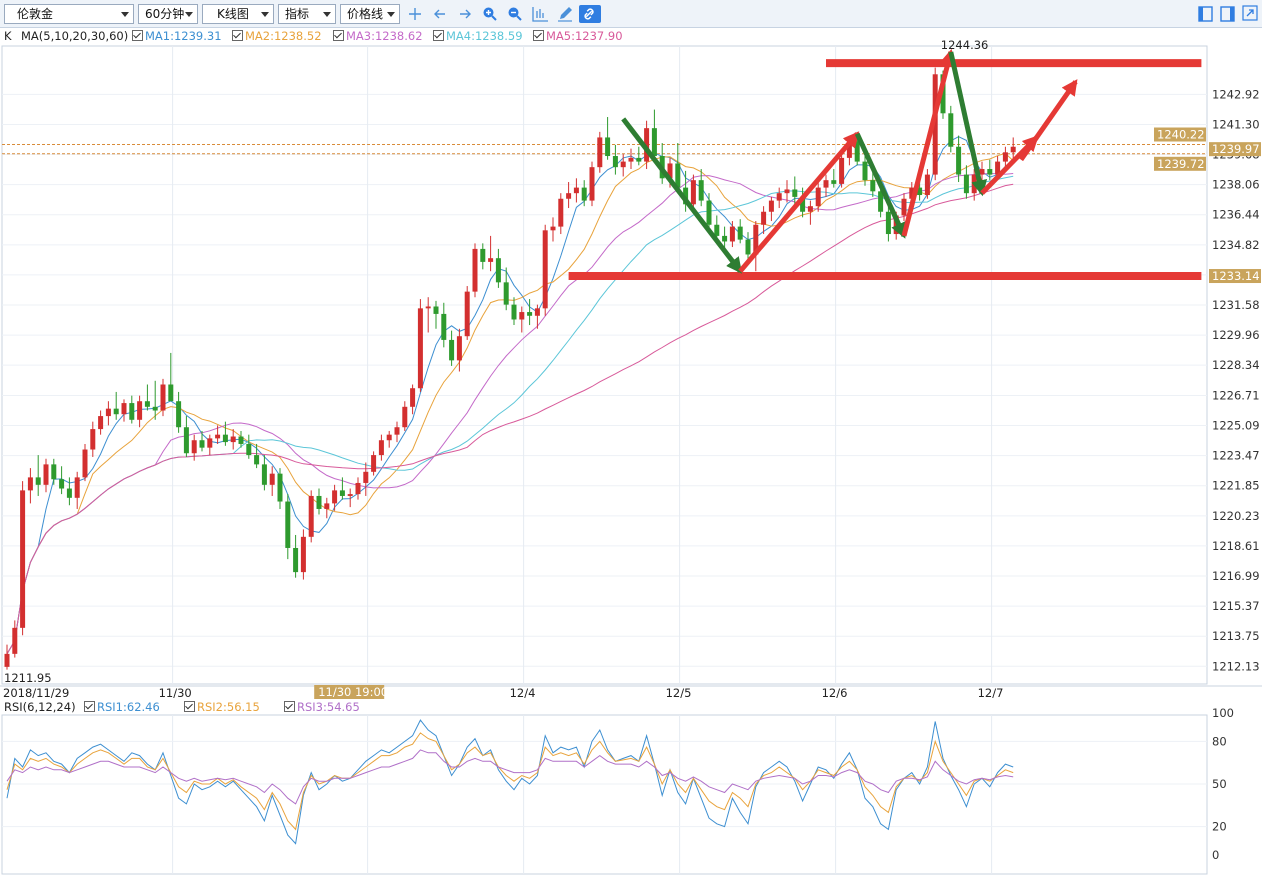 The width and height of the screenshot is (1262, 876). I want to click on expand-icon, so click(1250, 14).